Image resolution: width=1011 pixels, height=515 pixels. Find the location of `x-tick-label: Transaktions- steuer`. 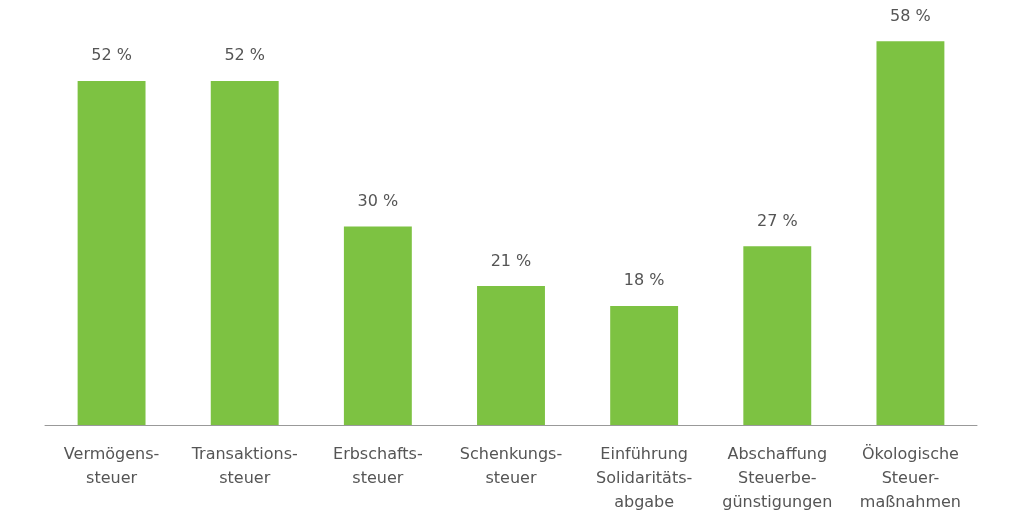

x-tick-label: Transaktions- steuer is located at coordinates (244, 465).